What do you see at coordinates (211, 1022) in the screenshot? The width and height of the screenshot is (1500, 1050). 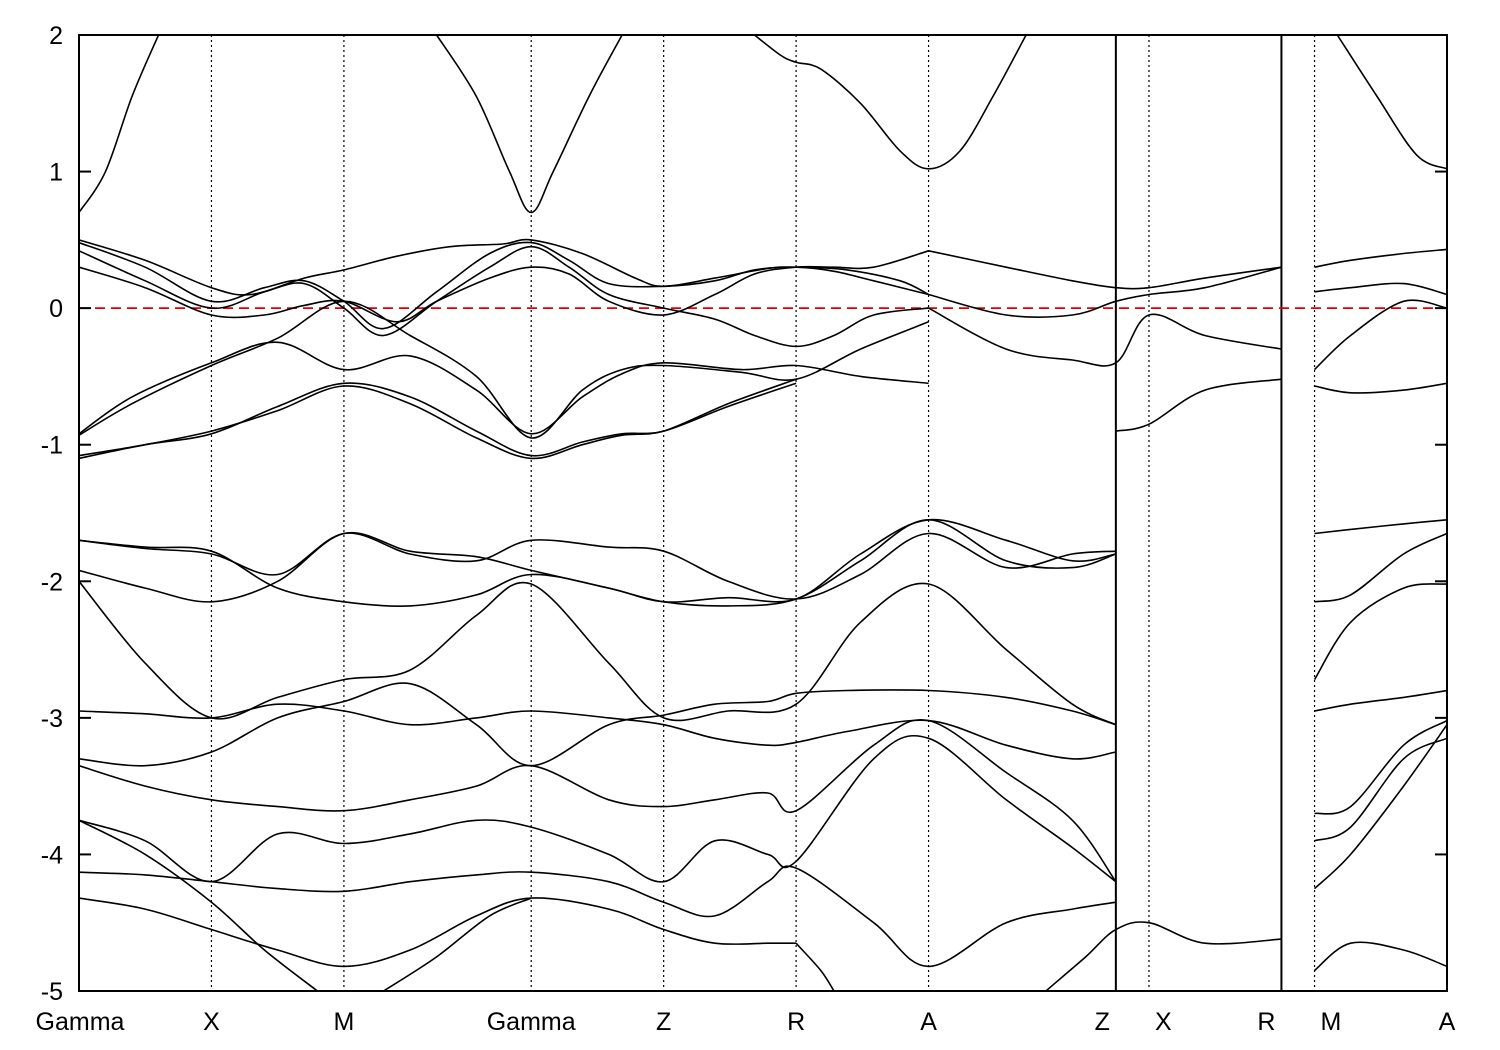 I see `x-tick-label-1: X` at bounding box center [211, 1022].